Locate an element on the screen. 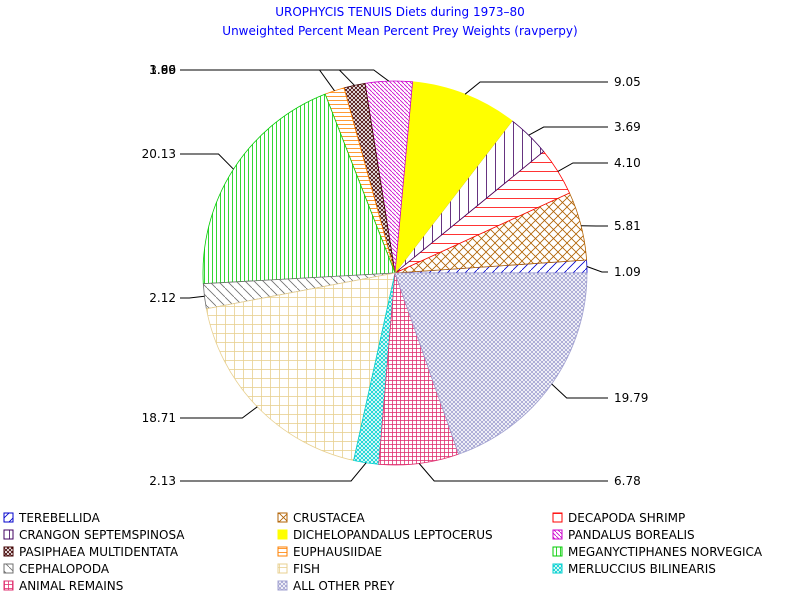  legend-label: EUPHAUSIIDAE is located at coordinates (337, 552).